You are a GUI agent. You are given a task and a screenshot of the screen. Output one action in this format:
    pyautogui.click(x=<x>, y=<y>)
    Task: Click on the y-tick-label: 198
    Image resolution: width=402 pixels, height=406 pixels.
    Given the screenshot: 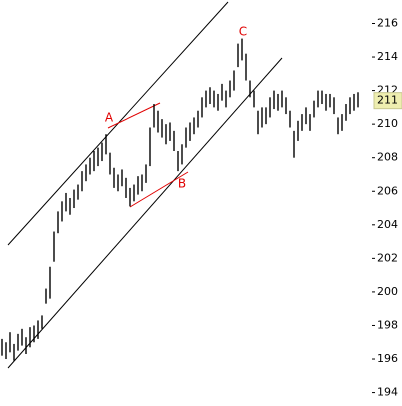 What is the action you would take?
    pyautogui.click(x=387, y=324)
    